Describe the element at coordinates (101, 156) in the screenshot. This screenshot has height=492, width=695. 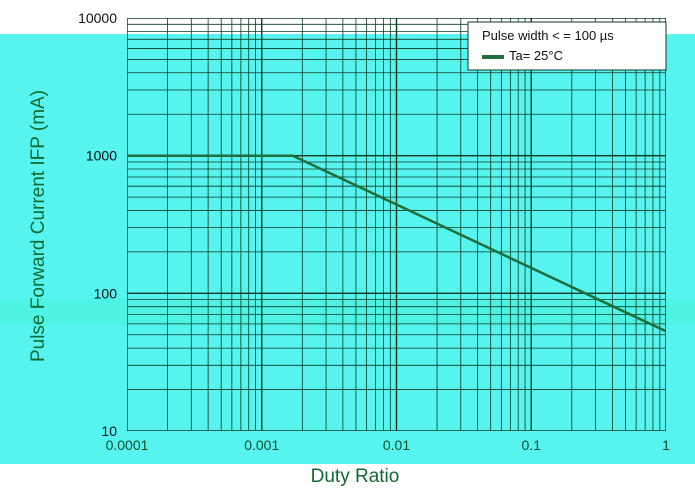
I see `y-tick-label: 1000` at that location.